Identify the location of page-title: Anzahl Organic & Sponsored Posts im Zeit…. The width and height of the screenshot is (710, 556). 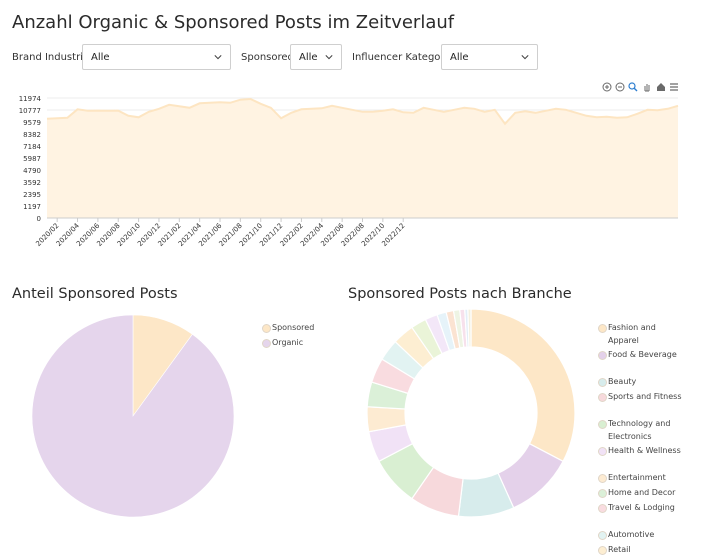
(233, 22).